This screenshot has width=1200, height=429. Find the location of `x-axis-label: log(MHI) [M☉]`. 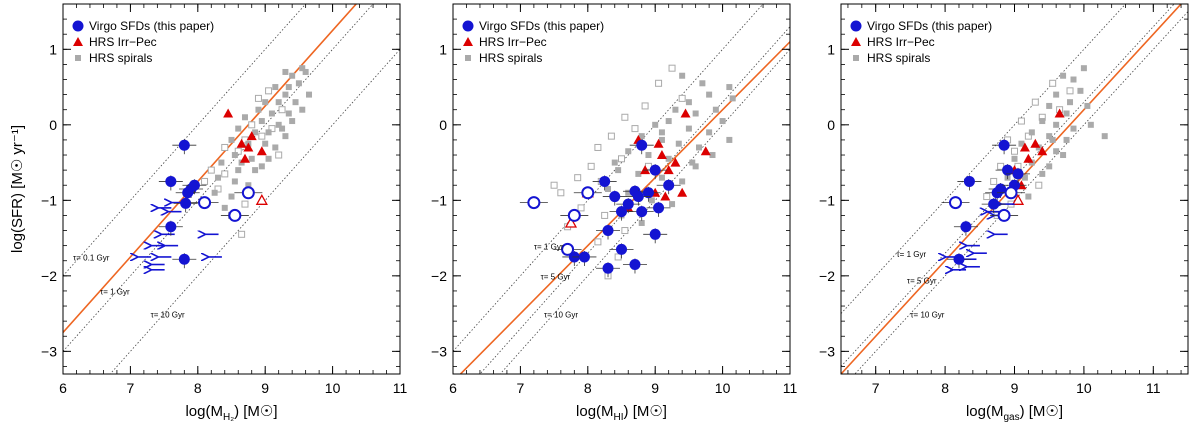

x-axis-label: log(MHI) [M☉] is located at coordinates (621, 413).